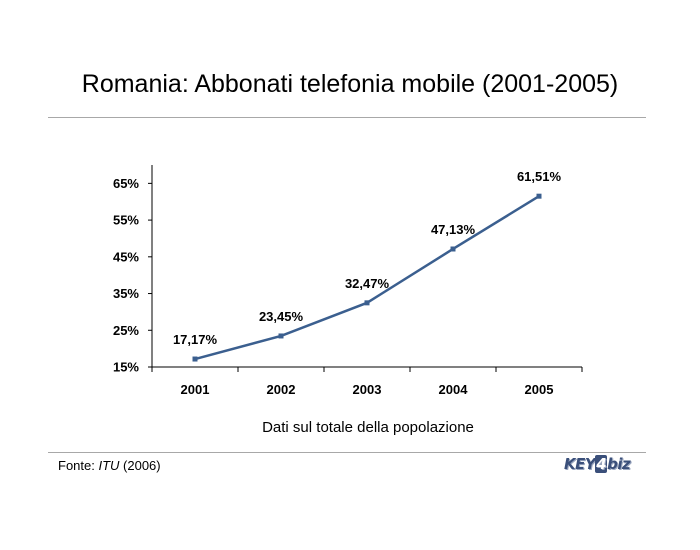 Image resolution: width=700 pixels, height=550 pixels. What do you see at coordinates (368, 427) in the screenshot?
I see `x-axis-title: Dati sul totale della popolazione` at bounding box center [368, 427].